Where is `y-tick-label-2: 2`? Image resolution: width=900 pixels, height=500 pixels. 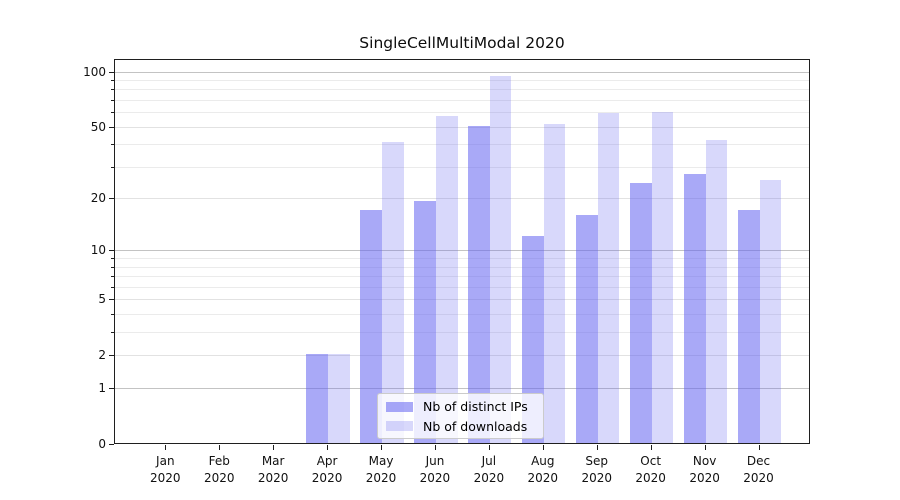 y-tick-label-2: 2 is located at coordinates (102, 355).